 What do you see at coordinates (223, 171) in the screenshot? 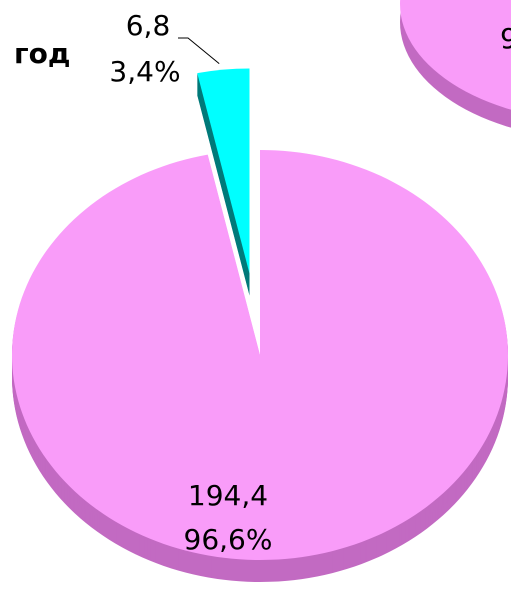
I see `slice` at bounding box center [223, 171].